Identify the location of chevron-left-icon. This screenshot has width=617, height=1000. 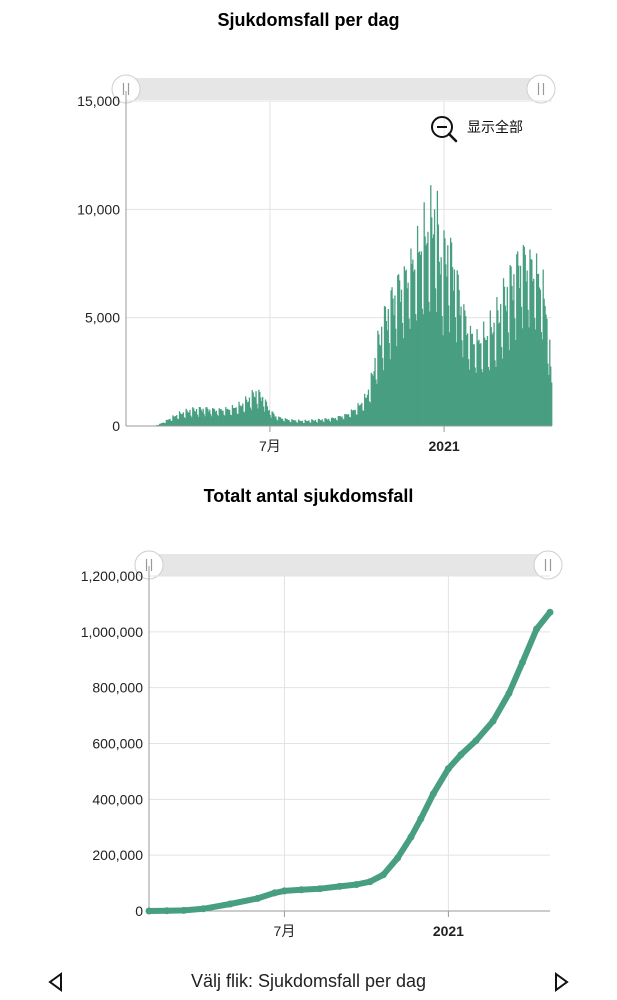
(56, 982).